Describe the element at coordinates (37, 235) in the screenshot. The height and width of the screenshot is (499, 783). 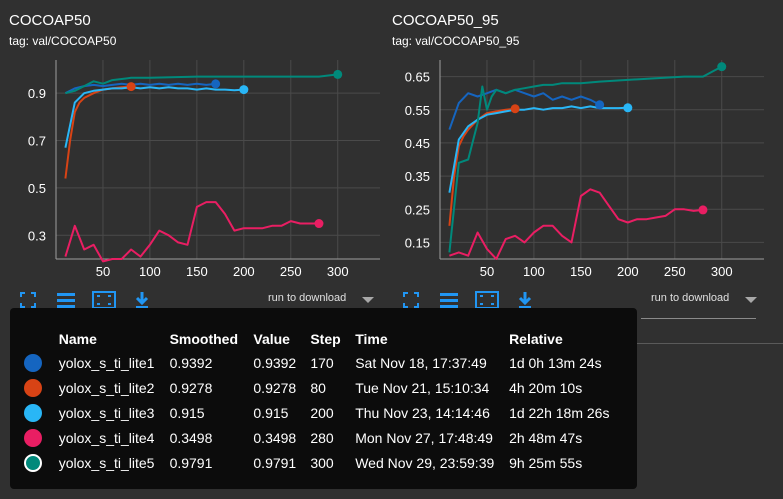
I see `y-tick-label: 0.3` at that location.